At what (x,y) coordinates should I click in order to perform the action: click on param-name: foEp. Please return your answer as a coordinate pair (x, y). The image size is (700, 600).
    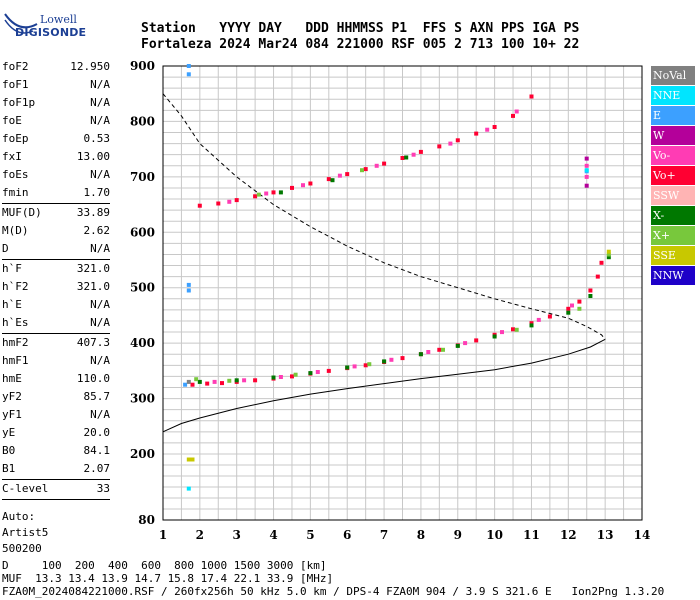
    Looking at the image, I should click on (15, 138).